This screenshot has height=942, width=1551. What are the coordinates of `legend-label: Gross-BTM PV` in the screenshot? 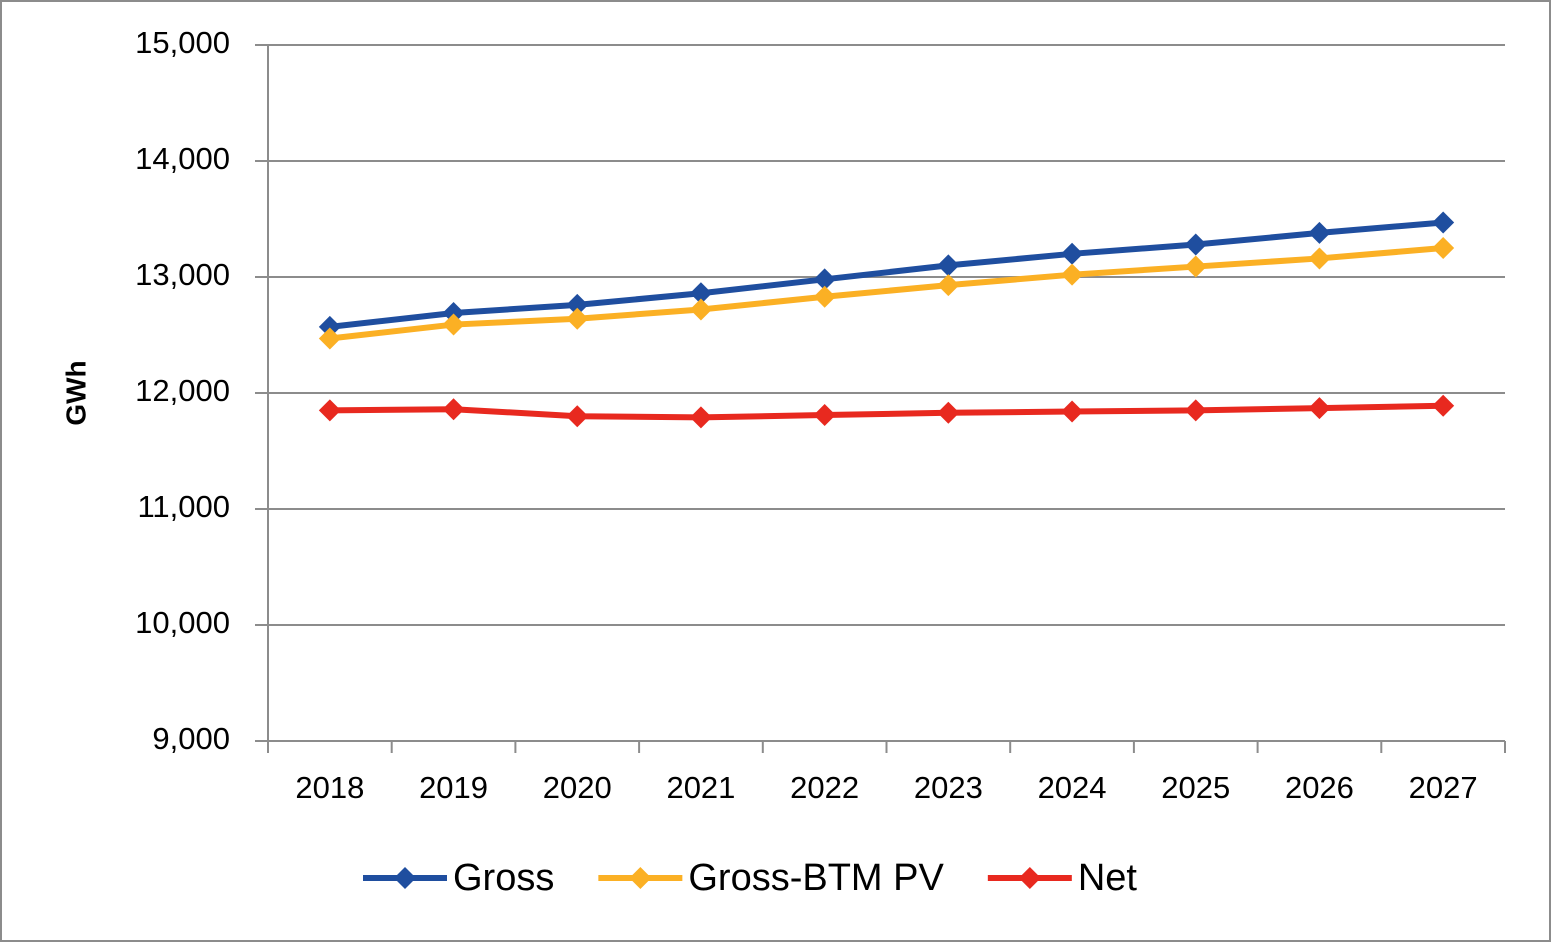 It's located at (816, 878).